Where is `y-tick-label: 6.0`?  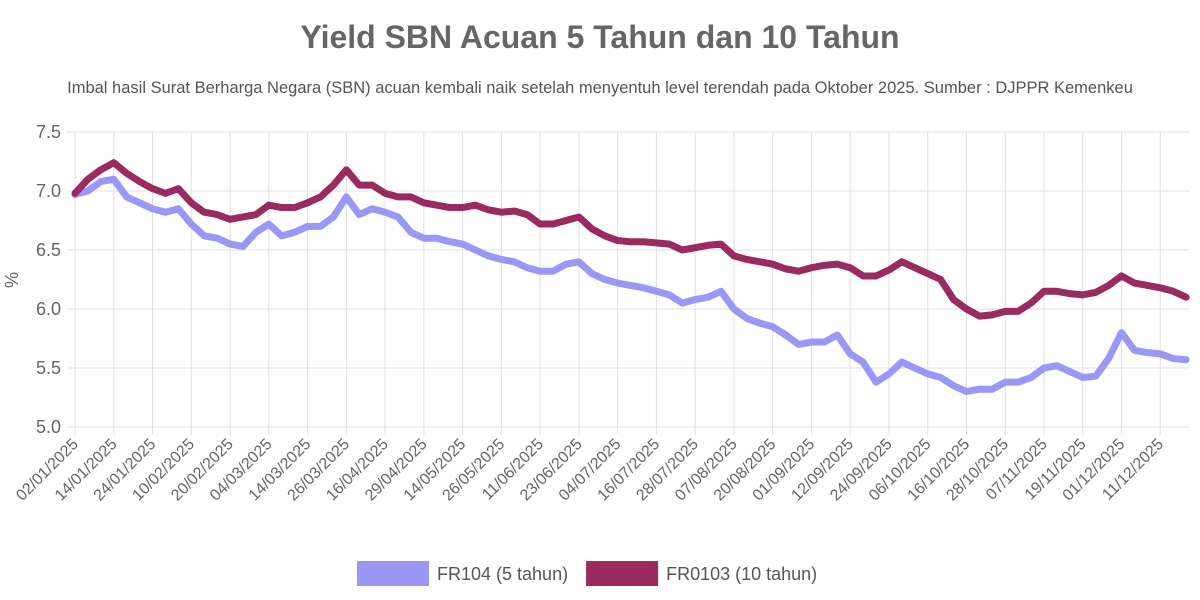
y-tick-label: 6.0 is located at coordinates (48, 309).